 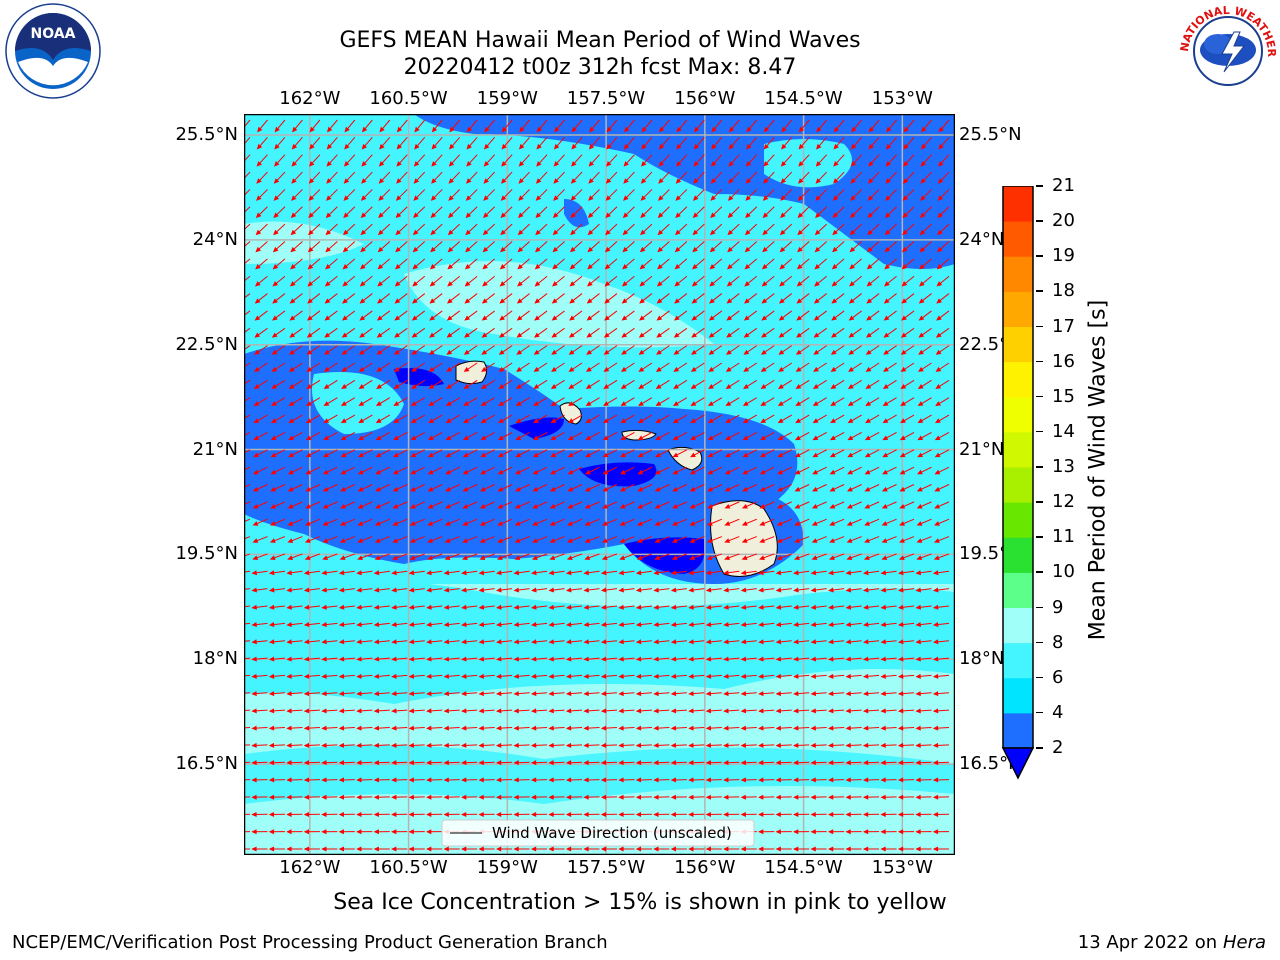 I want to click on wave-direction-arrow, so click(x=247, y=434).